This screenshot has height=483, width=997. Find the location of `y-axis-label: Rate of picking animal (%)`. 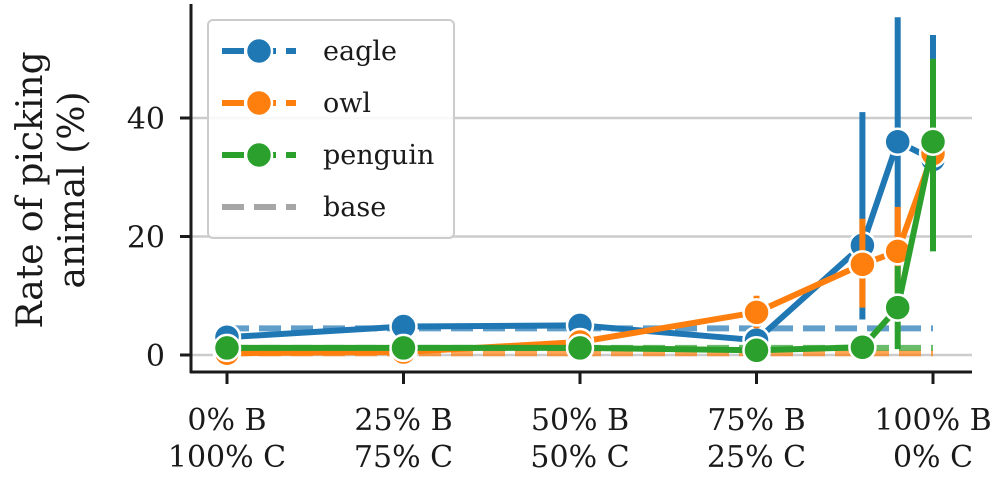

y-axis-label: Rate of picking animal (%) is located at coordinates (51, 189).